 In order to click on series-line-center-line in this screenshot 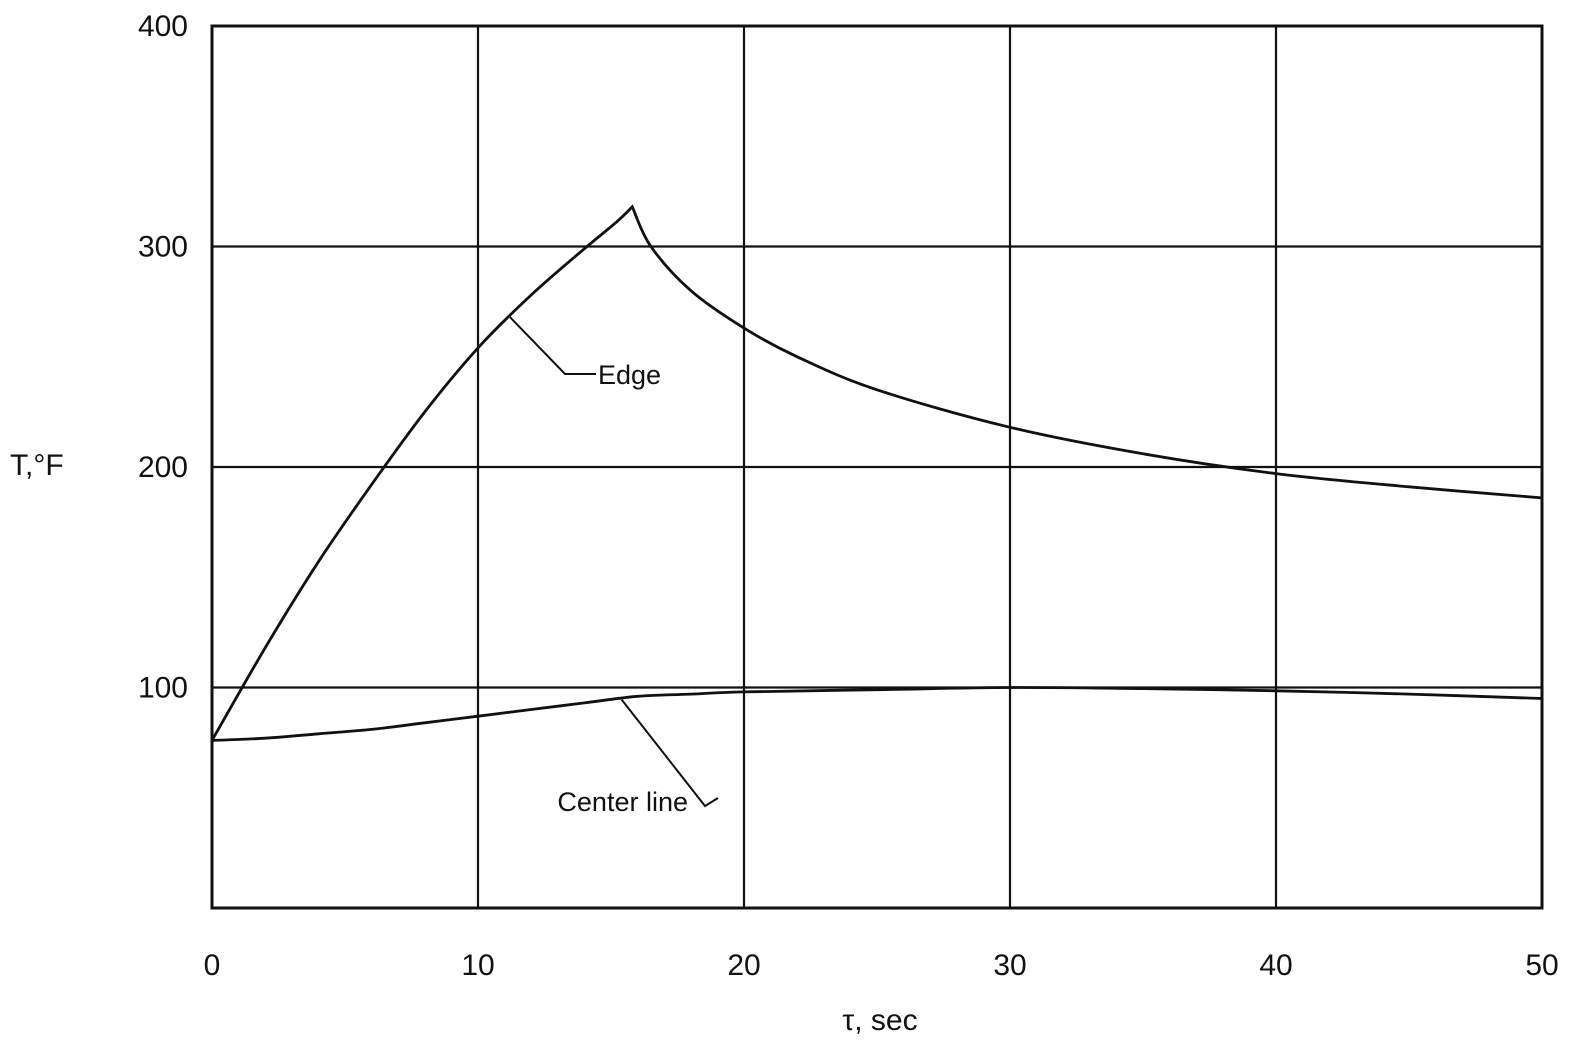, I will do `click(877, 714)`.